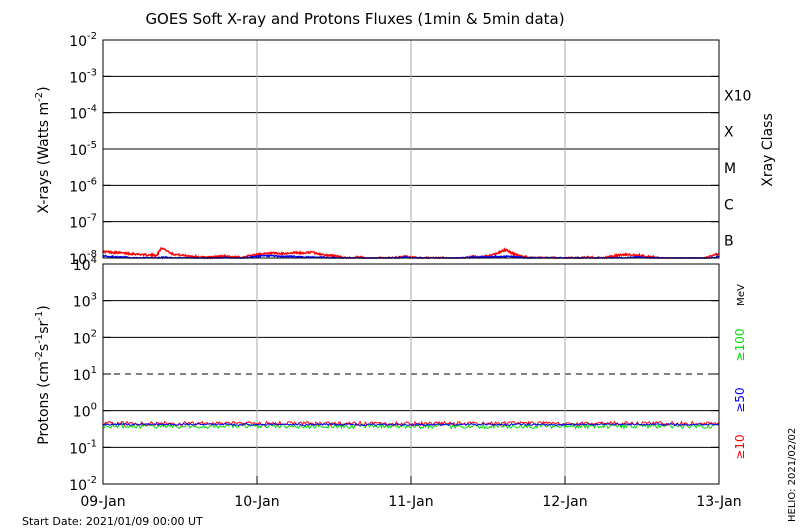  What do you see at coordinates (83, 484) in the screenshot?
I see `proton-y-tick-label: 10⁻²` at bounding box center [83, 484].